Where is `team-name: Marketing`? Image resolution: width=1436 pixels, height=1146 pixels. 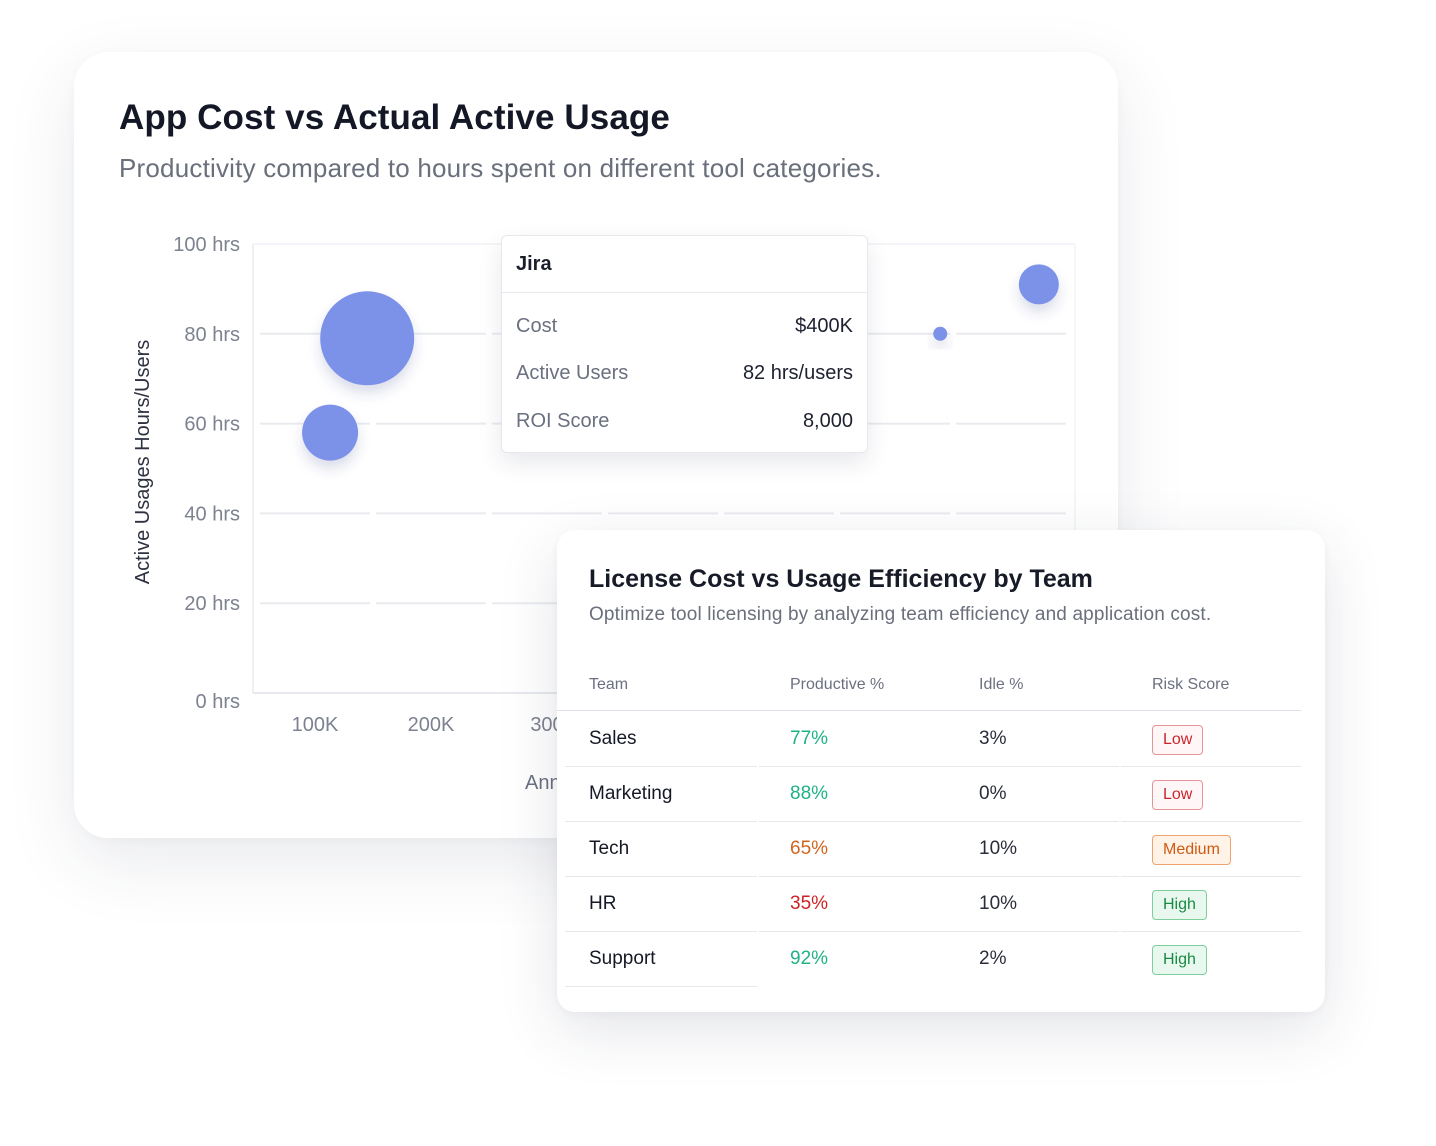
team-name: Marketing is located at coordinates (631, 793).